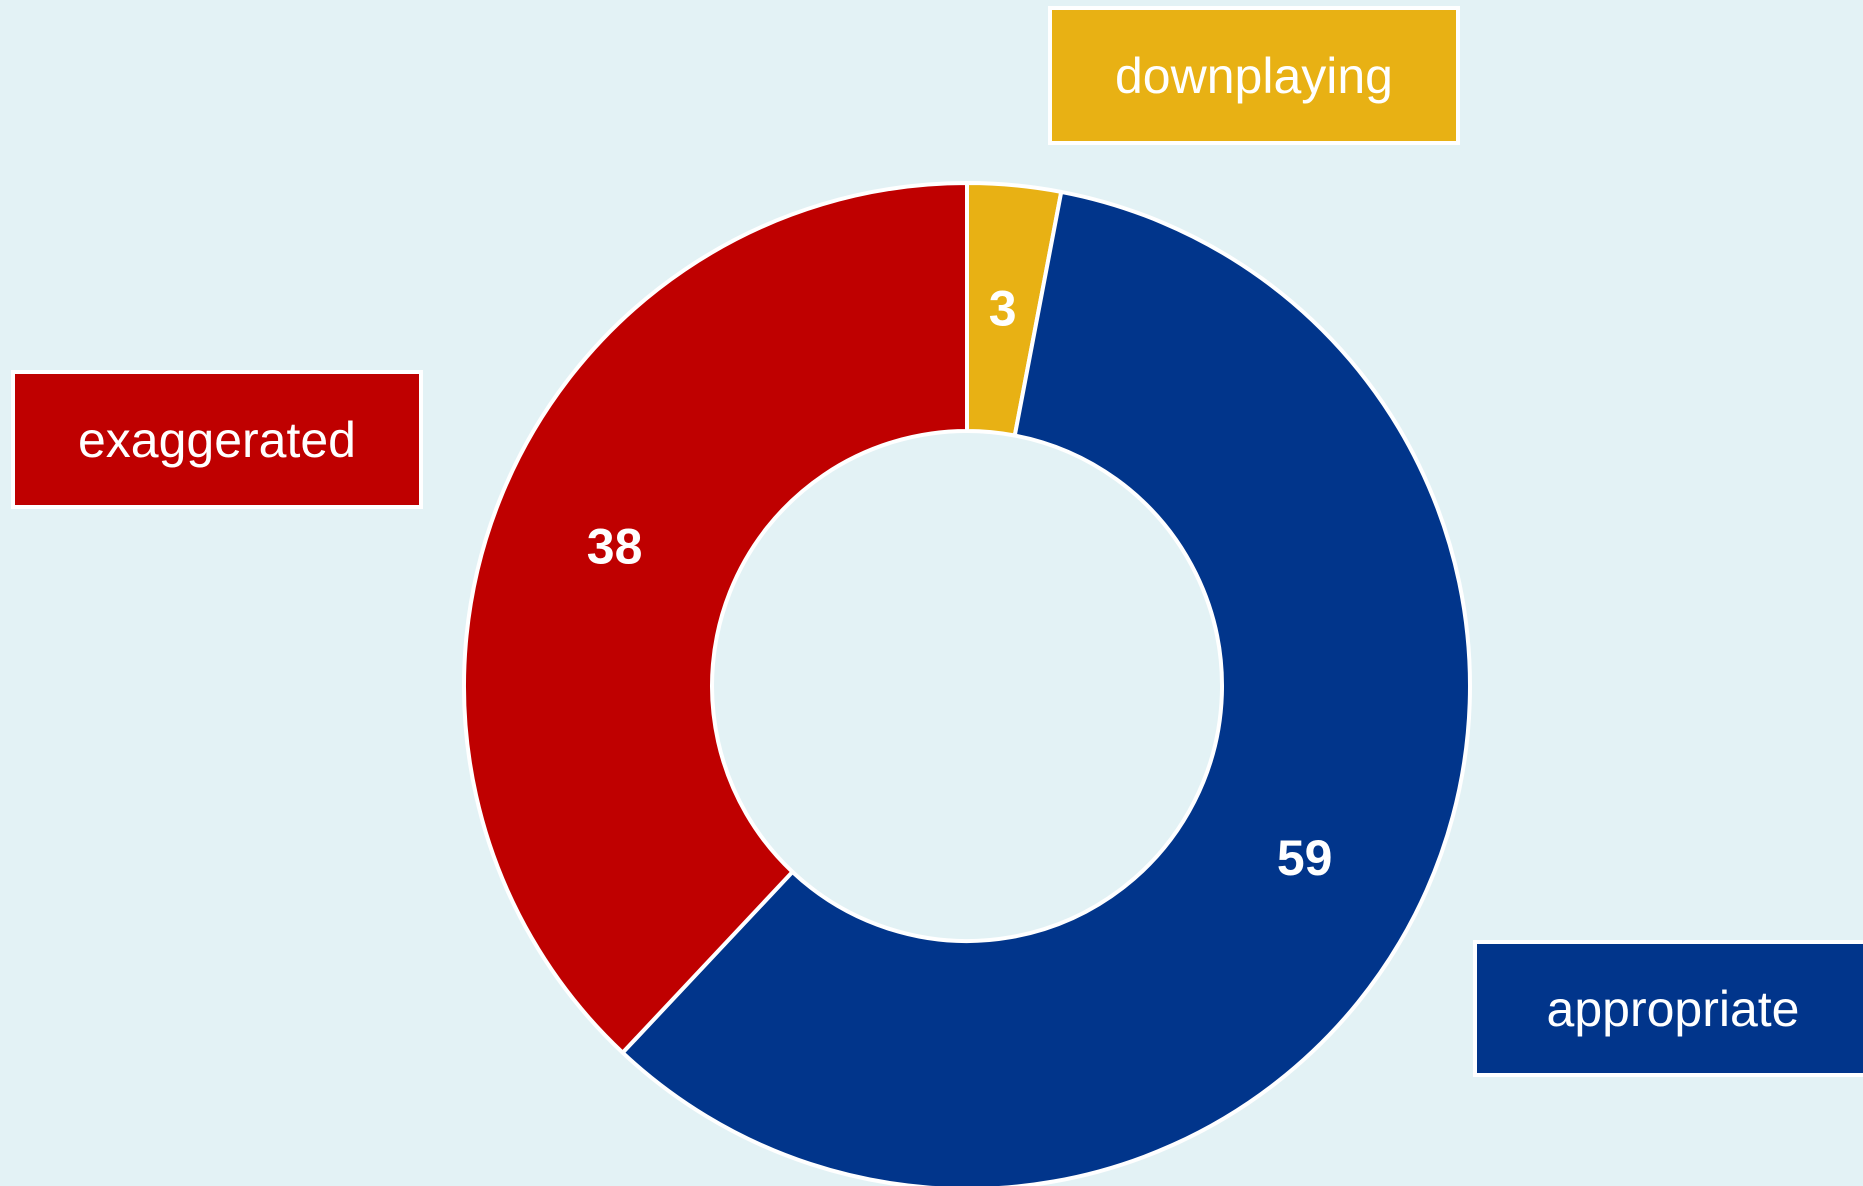 The height and width of the screenshot is (1186, 1863). I want to click on legend-box-appropriate: appropriate, so click(1668, 1008).